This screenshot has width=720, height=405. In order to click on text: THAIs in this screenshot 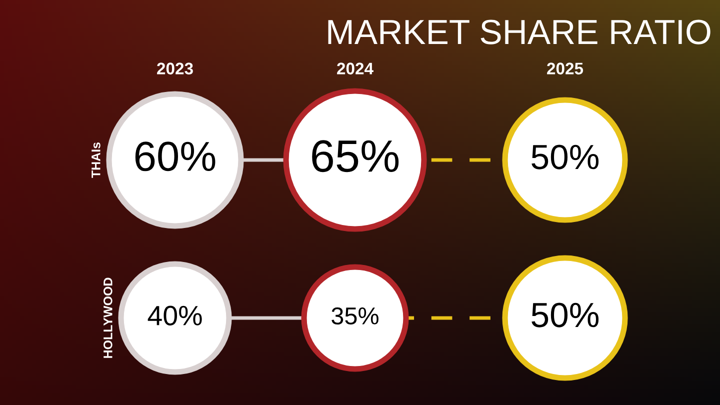, I will do `click(96, 160)`.